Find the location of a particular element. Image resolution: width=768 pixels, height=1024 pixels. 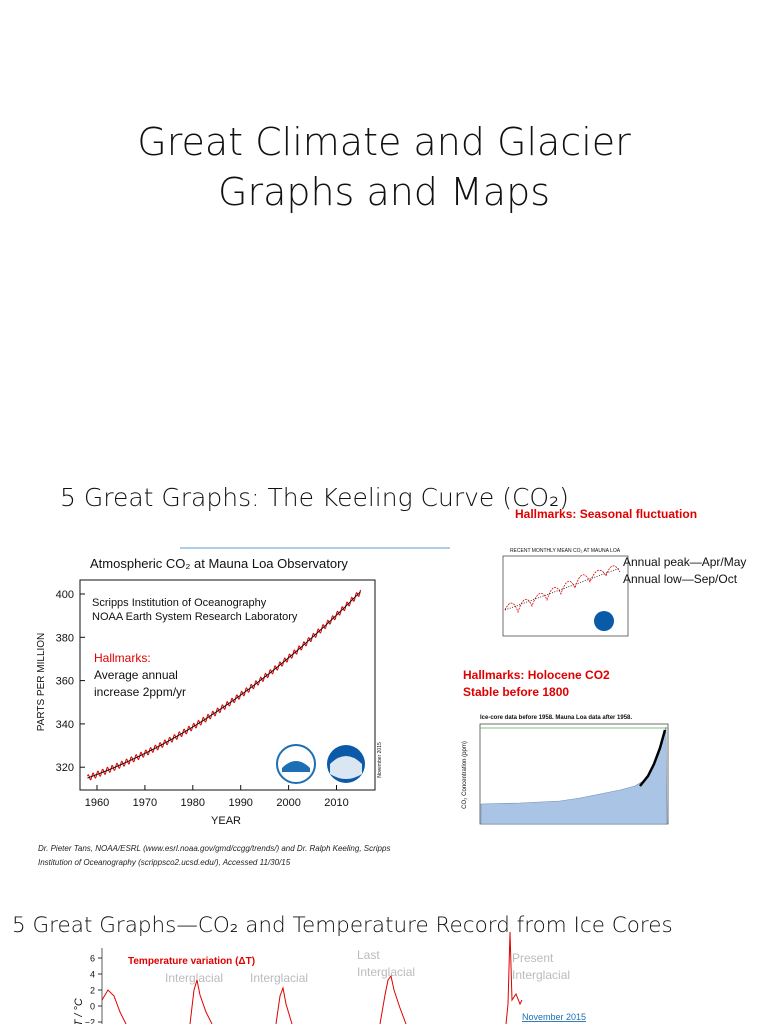

inset-trend is located at coordinates (562, 589).